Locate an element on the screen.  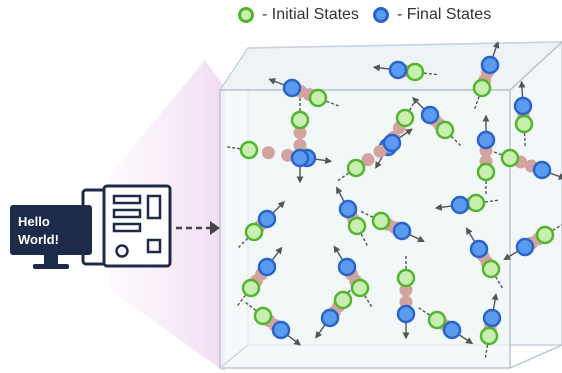
monitor-text-line2: World! is located at coordinates (38, 239).